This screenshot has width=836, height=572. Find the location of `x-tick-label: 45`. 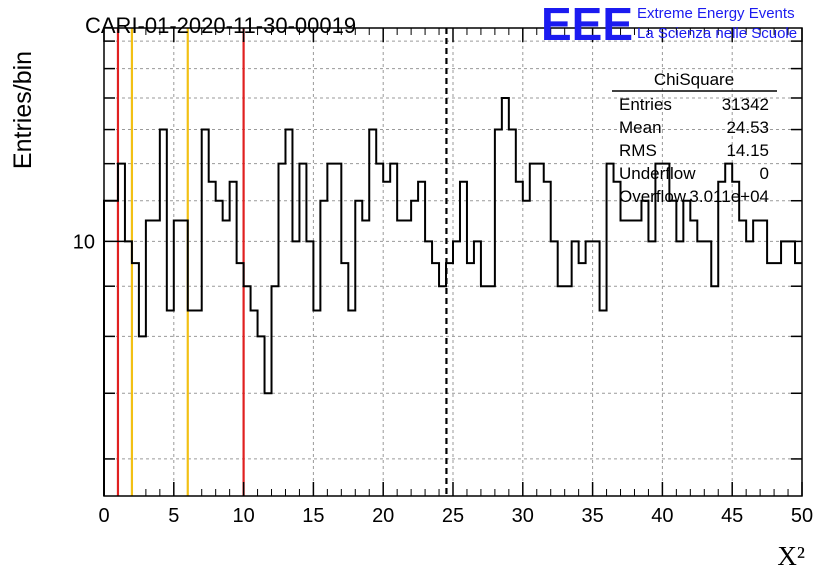

x-tick-label: 45 is located at coordinates (732, 516).